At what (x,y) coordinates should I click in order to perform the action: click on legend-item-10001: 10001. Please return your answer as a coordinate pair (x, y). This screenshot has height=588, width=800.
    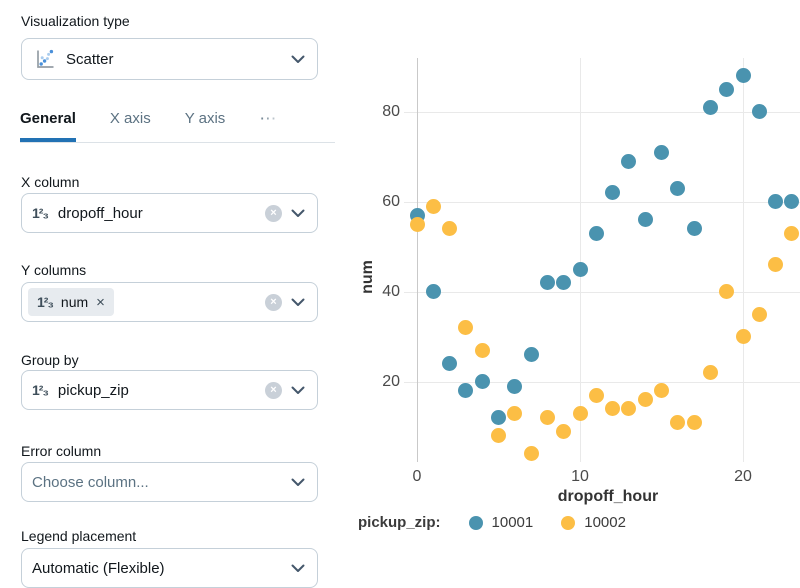
    Looking at the image, I should click on (501, 522).